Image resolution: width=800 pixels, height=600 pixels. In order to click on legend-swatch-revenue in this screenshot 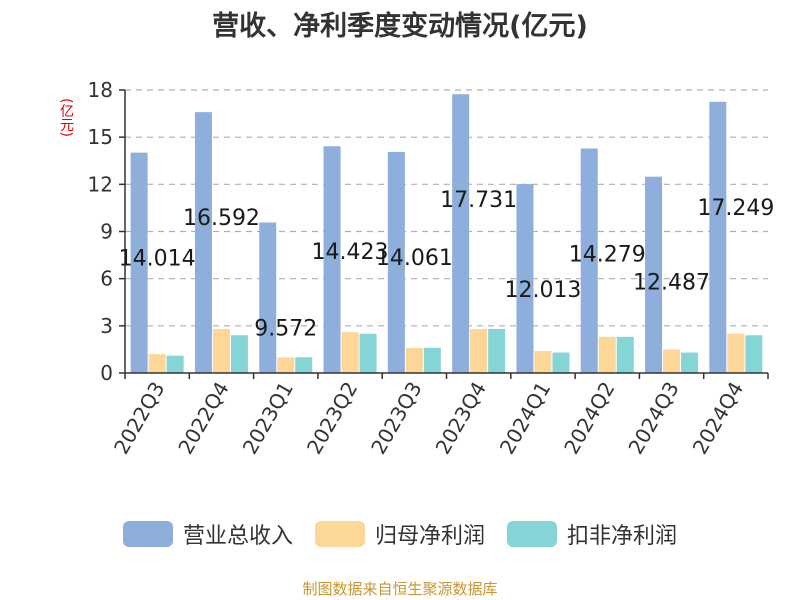, I will do `click(147, 534)`.